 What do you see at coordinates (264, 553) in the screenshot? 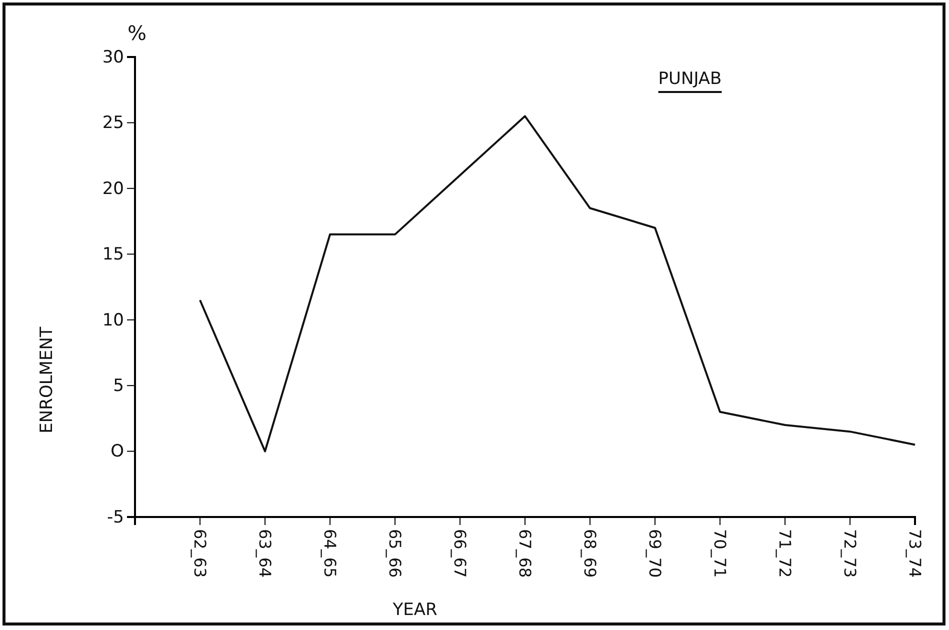
I see `x-tick-label: 63_64` at bounding box center [264, 553].